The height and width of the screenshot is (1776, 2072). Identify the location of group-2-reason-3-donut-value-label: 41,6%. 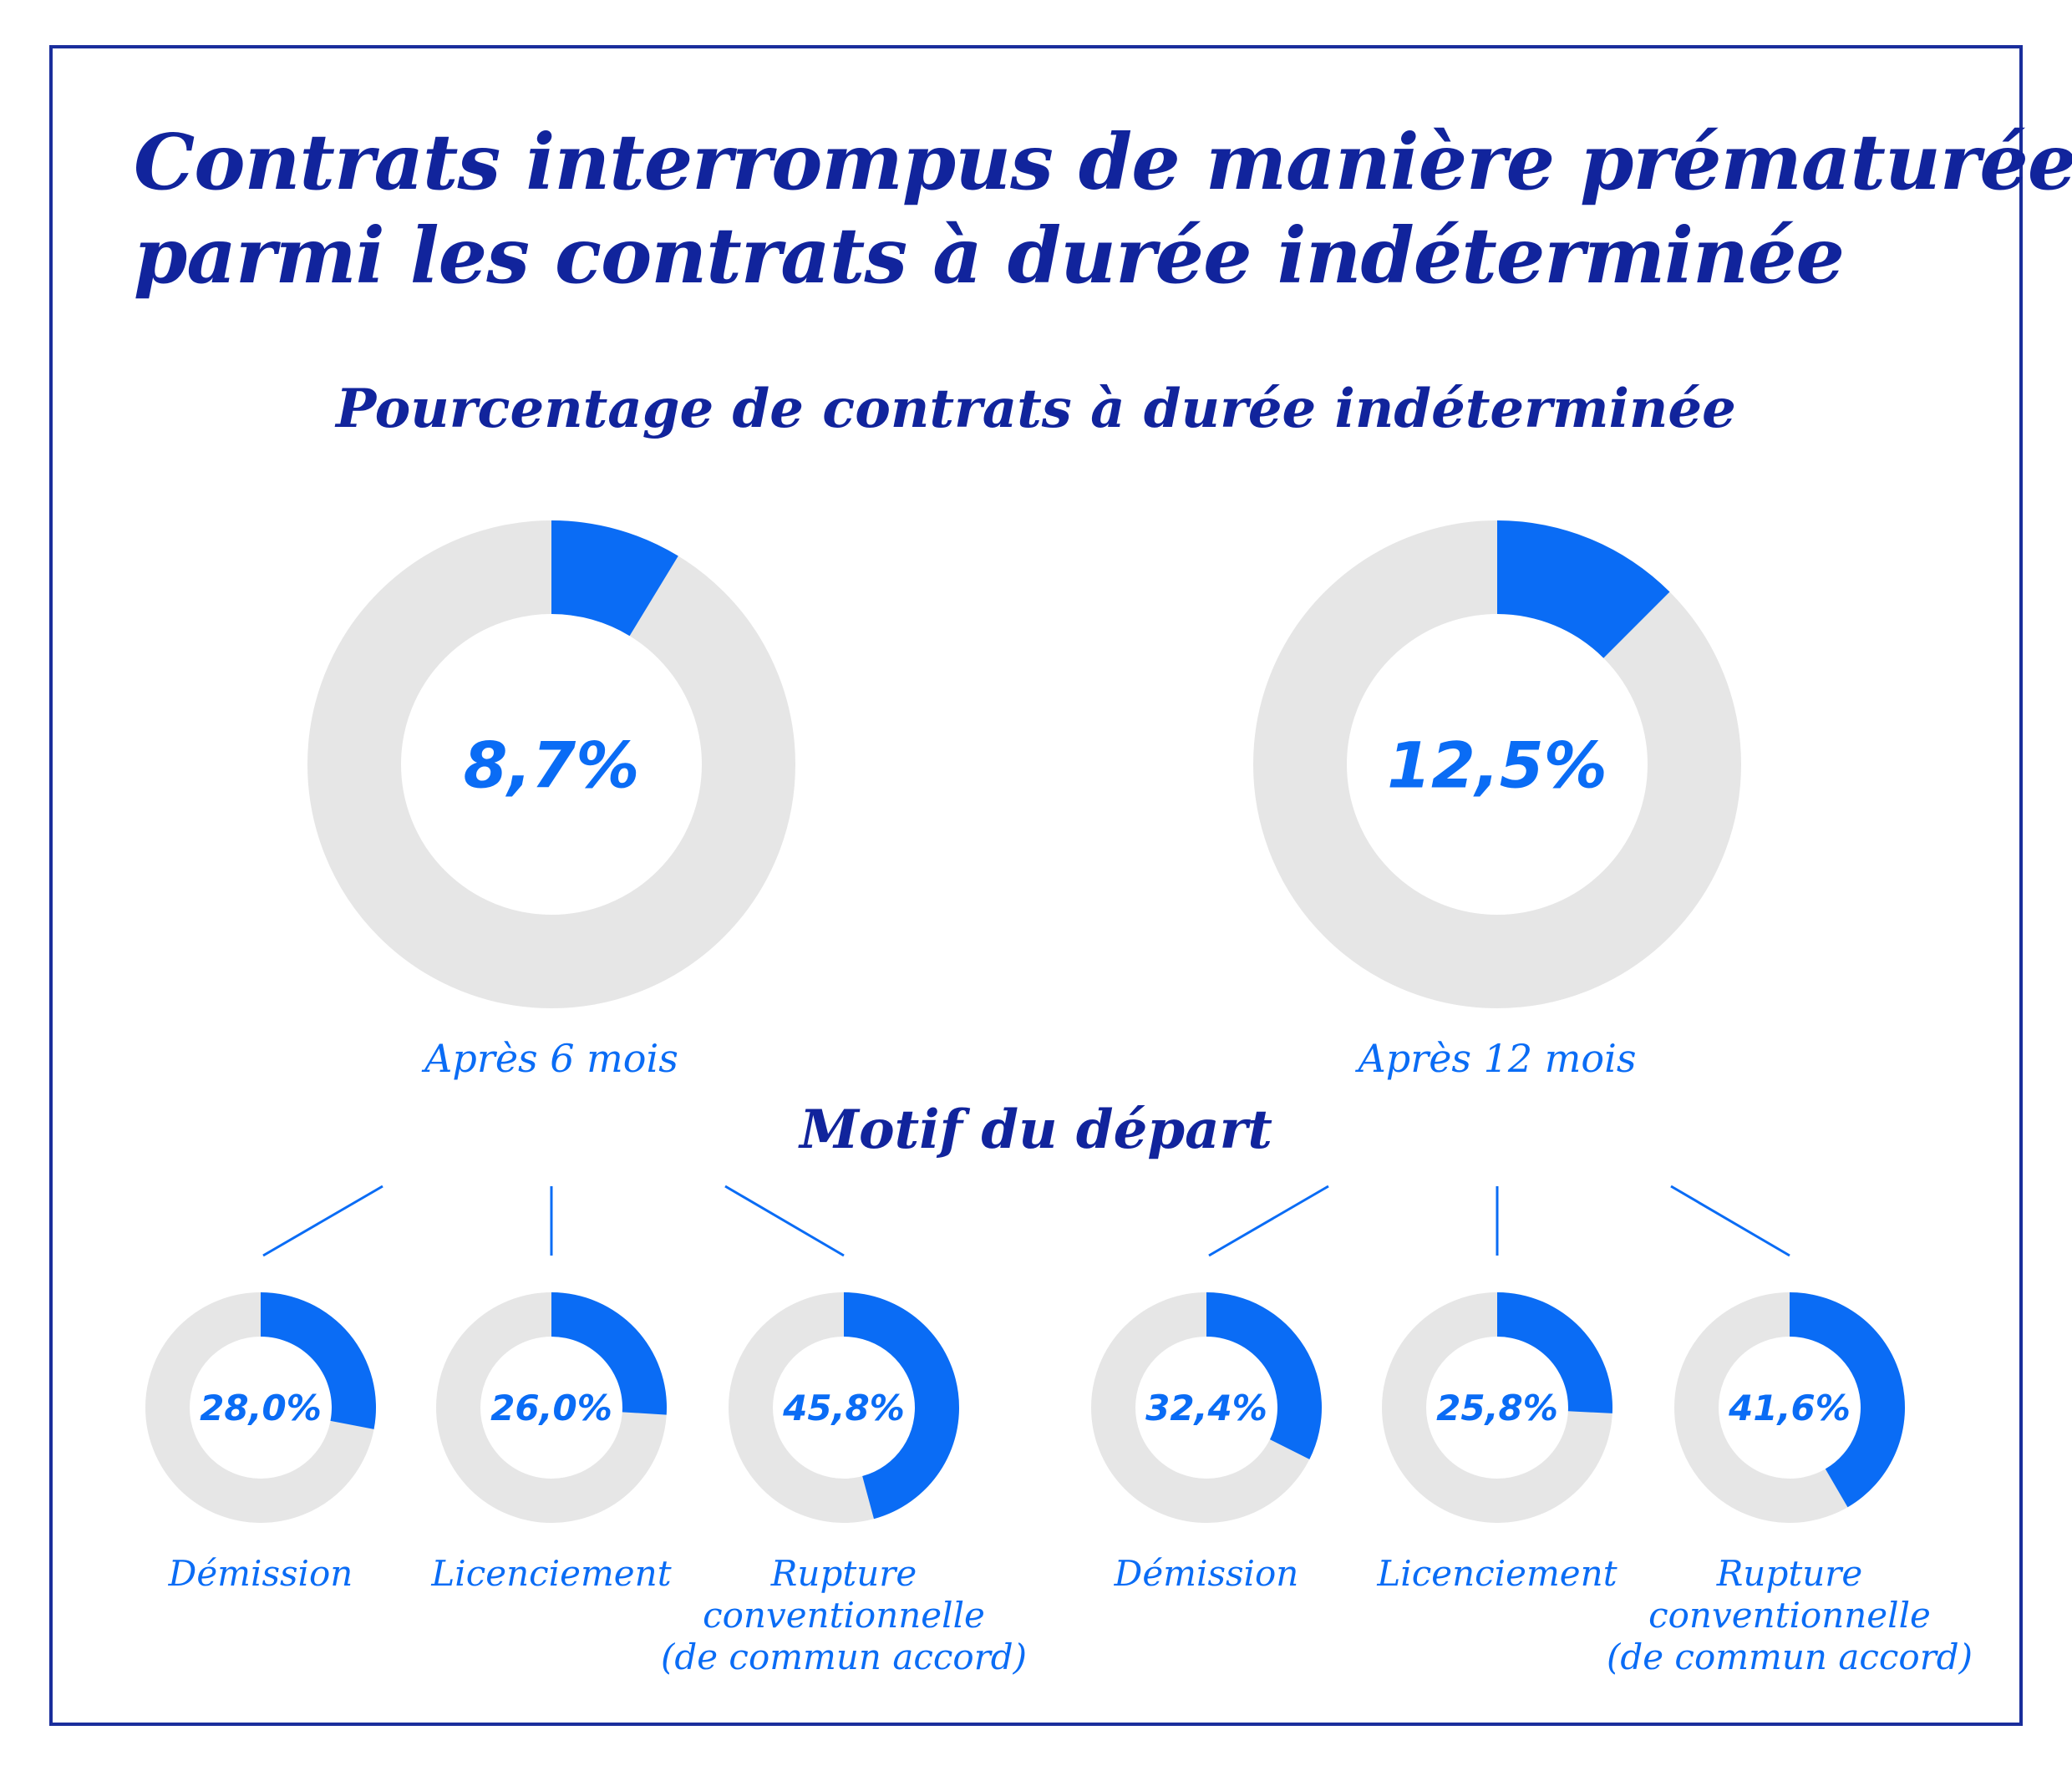
(1789, 1408).